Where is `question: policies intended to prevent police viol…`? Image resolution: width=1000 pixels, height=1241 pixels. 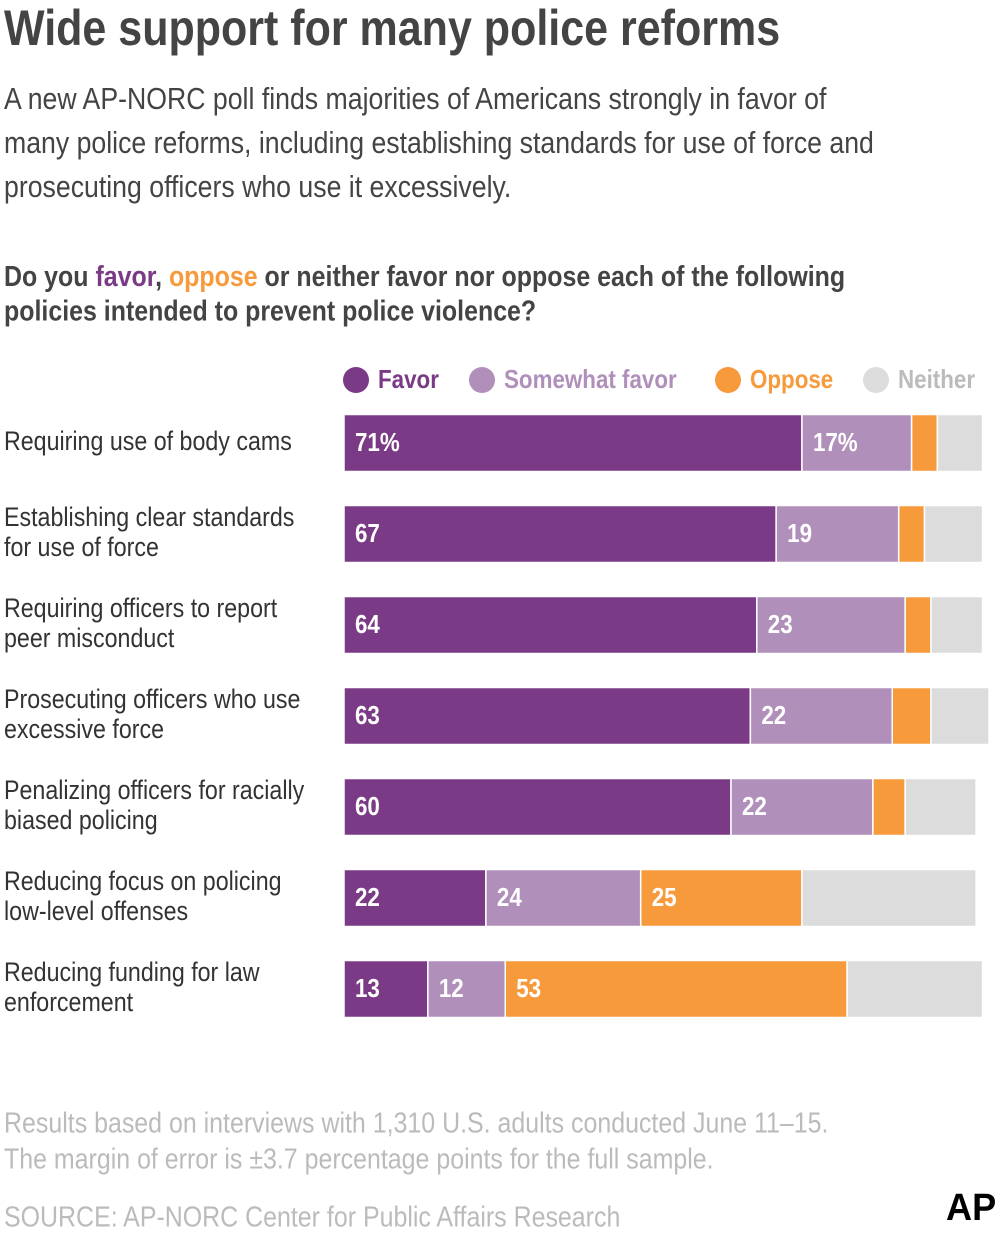
question: policies intended to prevent police viol… is located at coordinates (270, 312).